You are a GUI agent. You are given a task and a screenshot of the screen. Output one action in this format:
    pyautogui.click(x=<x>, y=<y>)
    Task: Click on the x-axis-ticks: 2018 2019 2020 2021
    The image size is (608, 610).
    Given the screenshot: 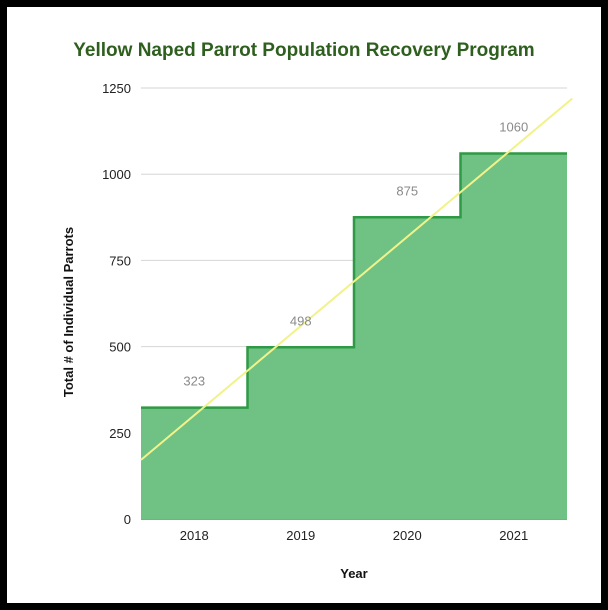 What is the action you would take?
    pyautogui.click(x=354, y=535)
    